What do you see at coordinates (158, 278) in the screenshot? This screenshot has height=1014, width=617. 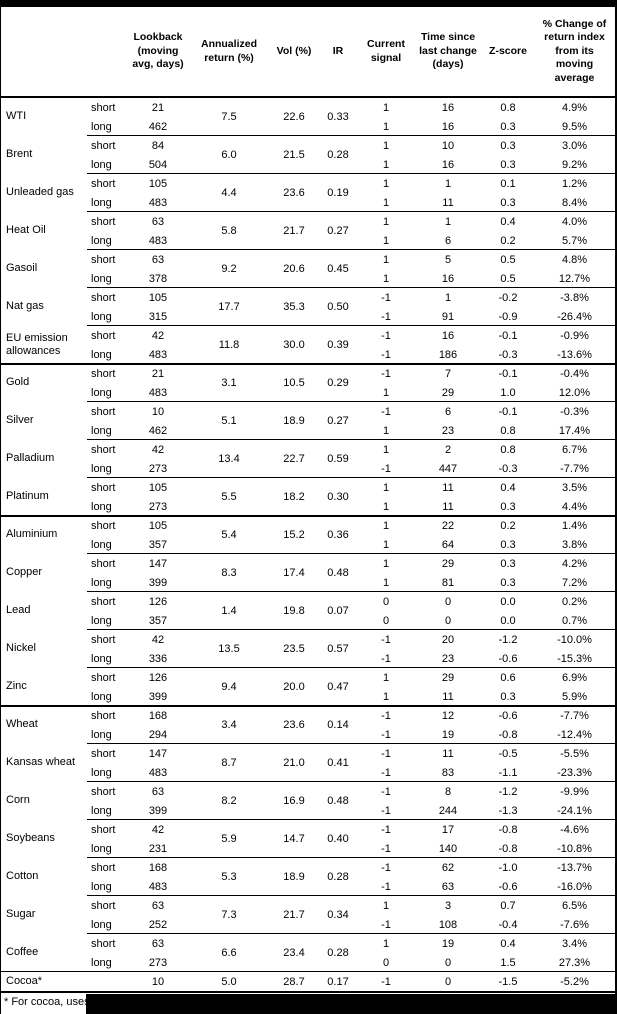 I see `lookback-value: 378` at bounding box center [158, 278].